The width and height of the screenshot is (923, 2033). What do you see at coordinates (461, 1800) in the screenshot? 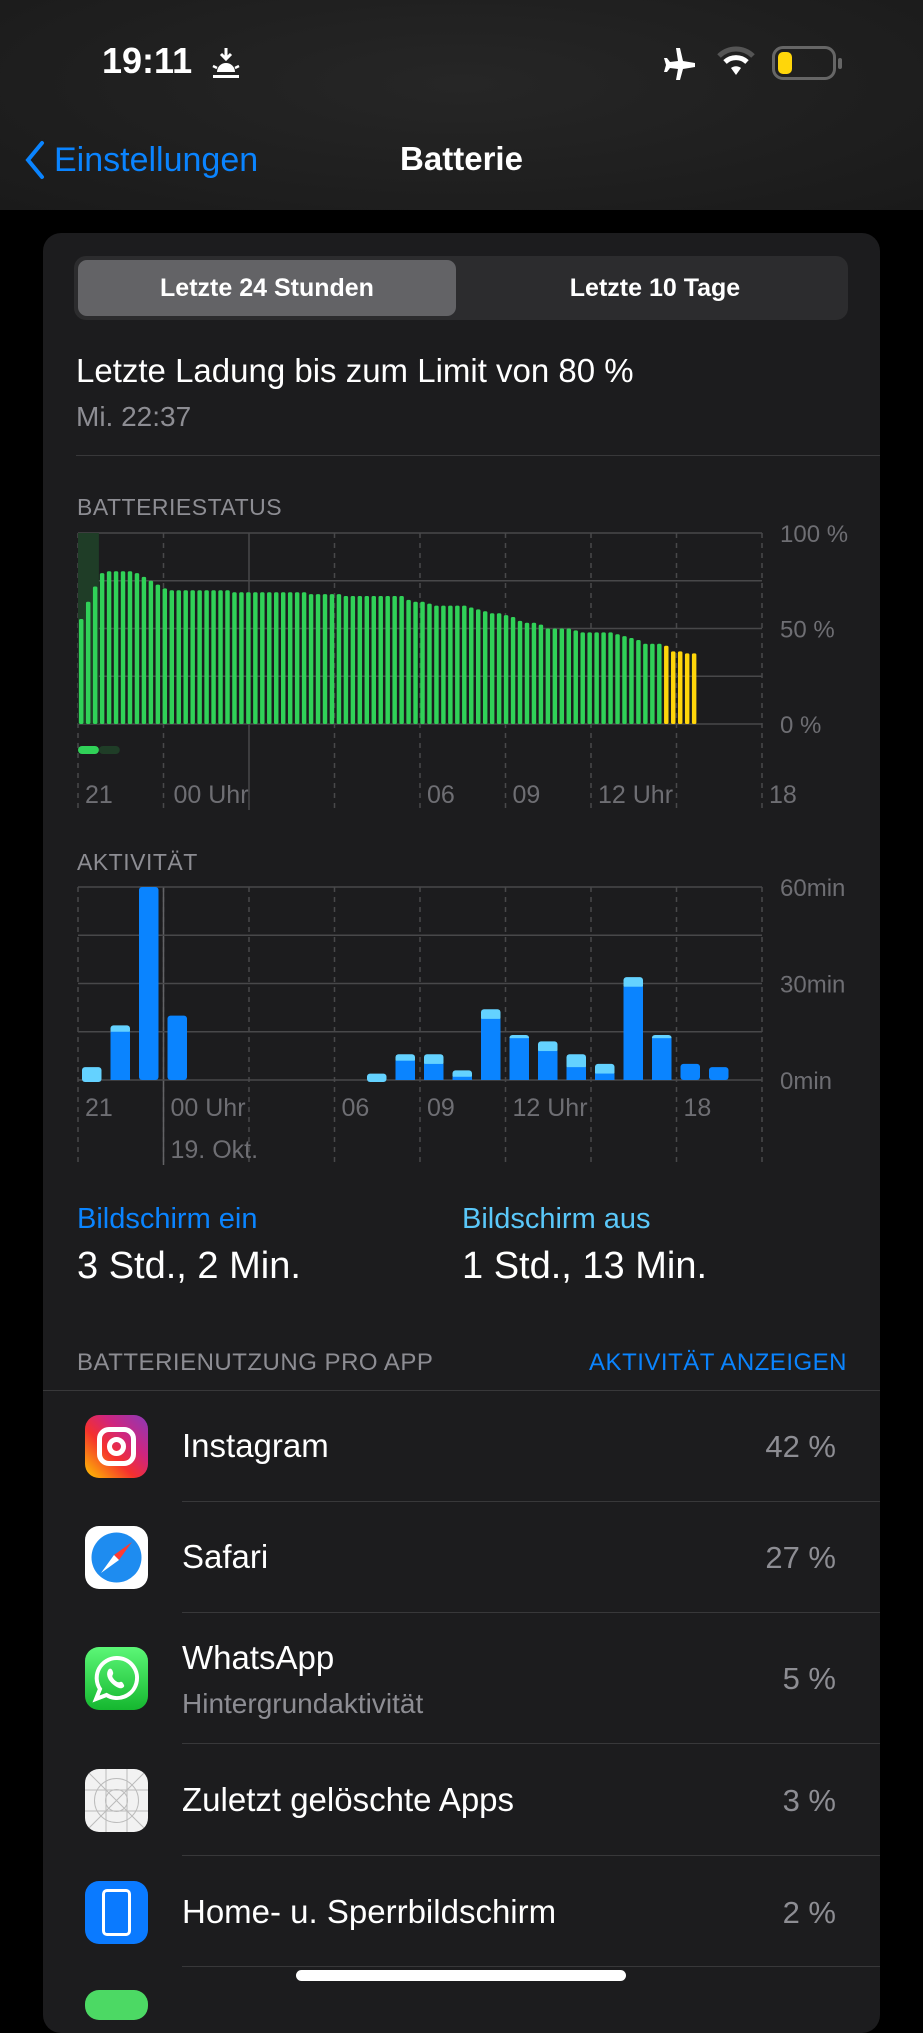
I see `app-row-deleted-apps: Zuletzt gelöschte Apps 3 %` at bounding box center [461, 1800].